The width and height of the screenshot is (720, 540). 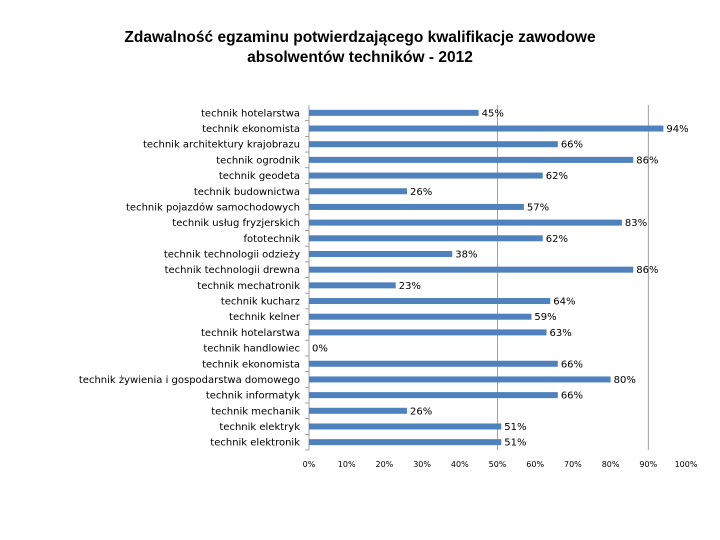 What do you see at coordinates (493, 113) in the screenshot?
I see `data-label: 45%` at bounding box center [493, 113].